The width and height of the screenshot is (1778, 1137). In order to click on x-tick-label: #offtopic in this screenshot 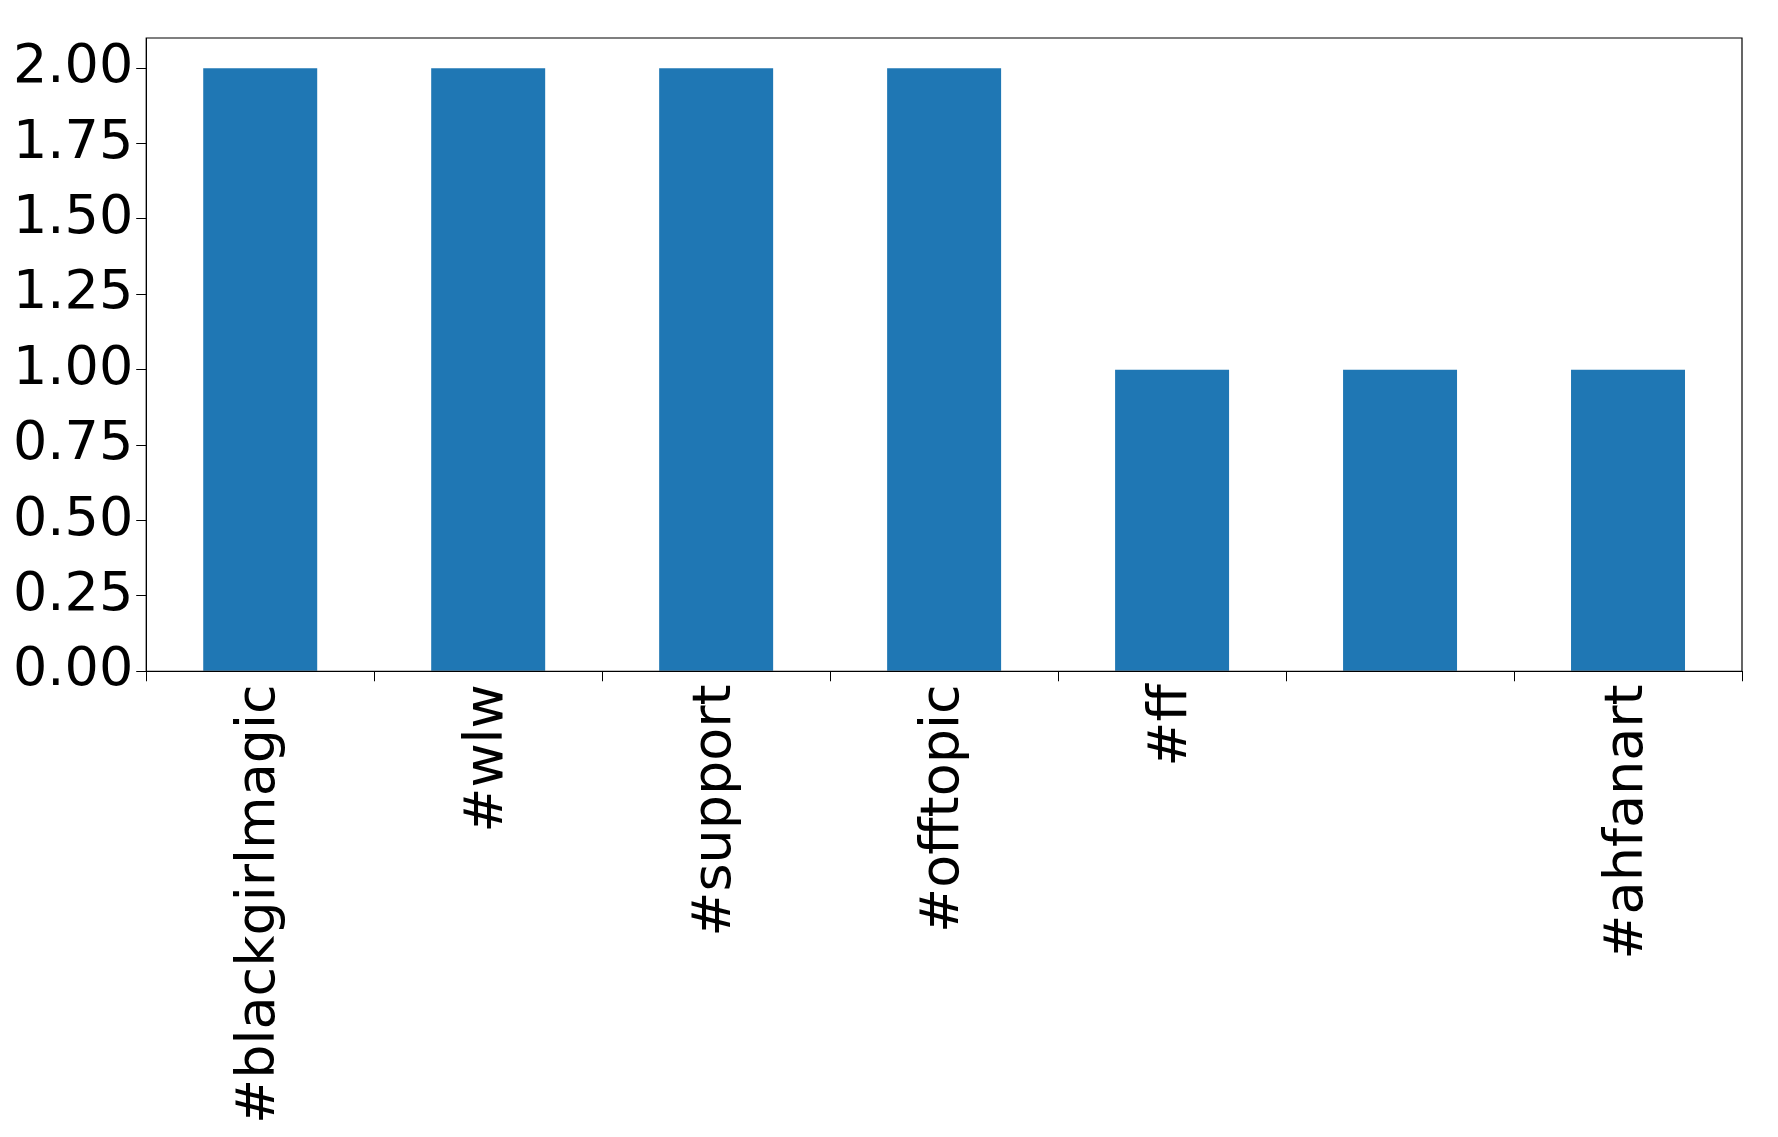, I will do `click(940, 808)`.